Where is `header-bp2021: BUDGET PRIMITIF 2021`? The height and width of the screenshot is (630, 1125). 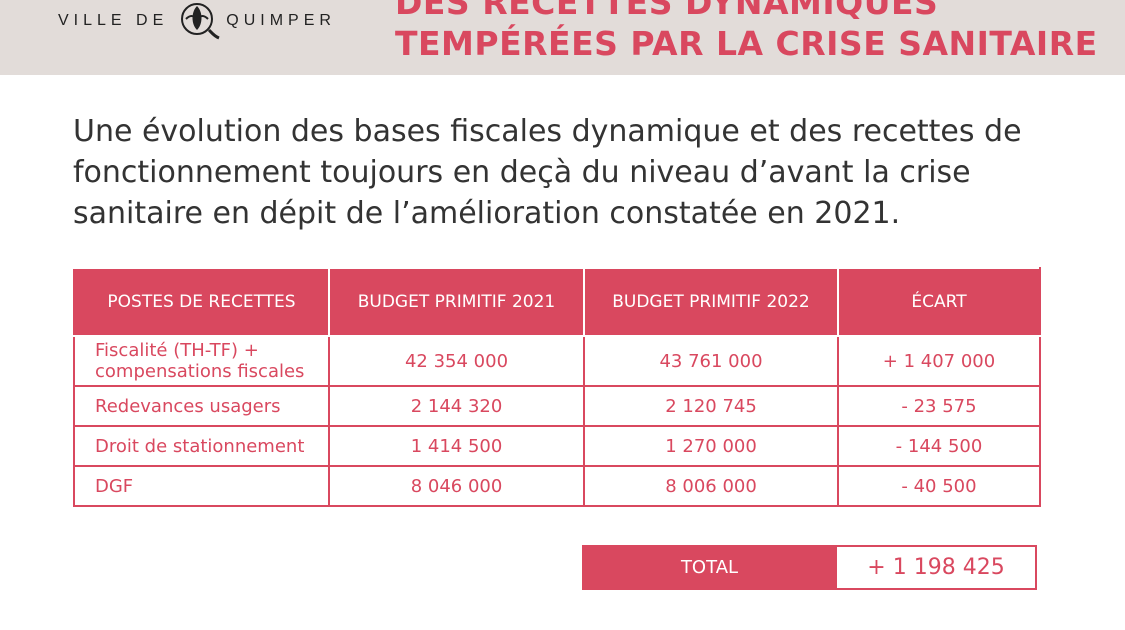
header-bp2021: BUDGET PRIMITIF 2021 is located at coordinates (456, 302).